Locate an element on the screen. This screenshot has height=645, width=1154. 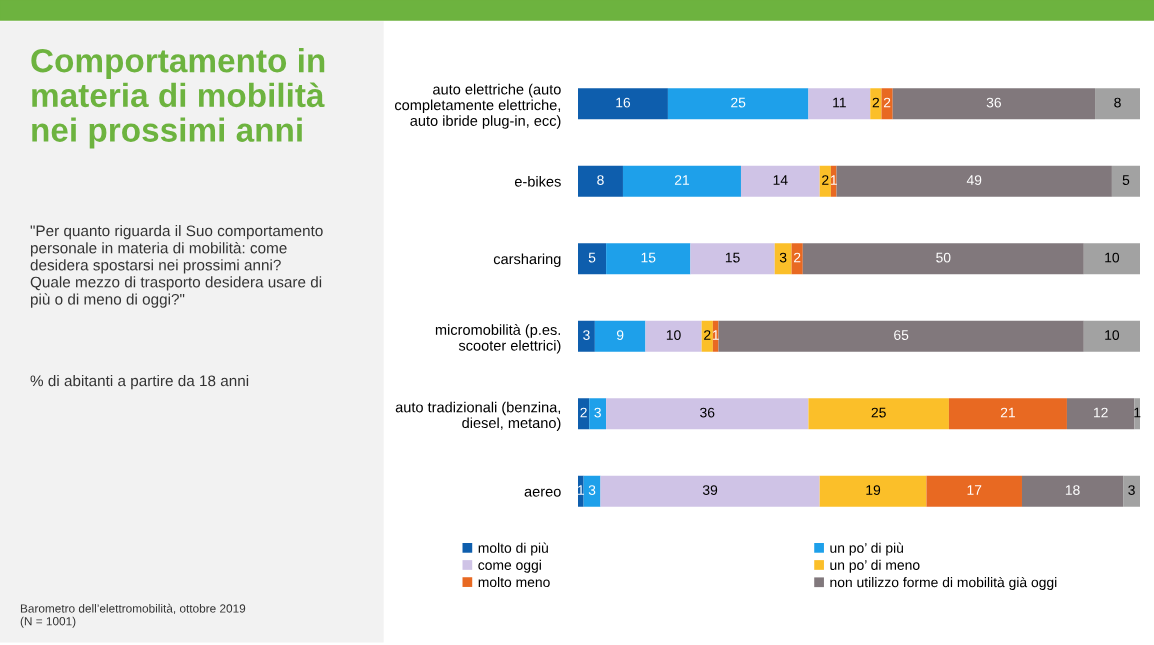
data-label: 39 is located at coordinates (710, 490).